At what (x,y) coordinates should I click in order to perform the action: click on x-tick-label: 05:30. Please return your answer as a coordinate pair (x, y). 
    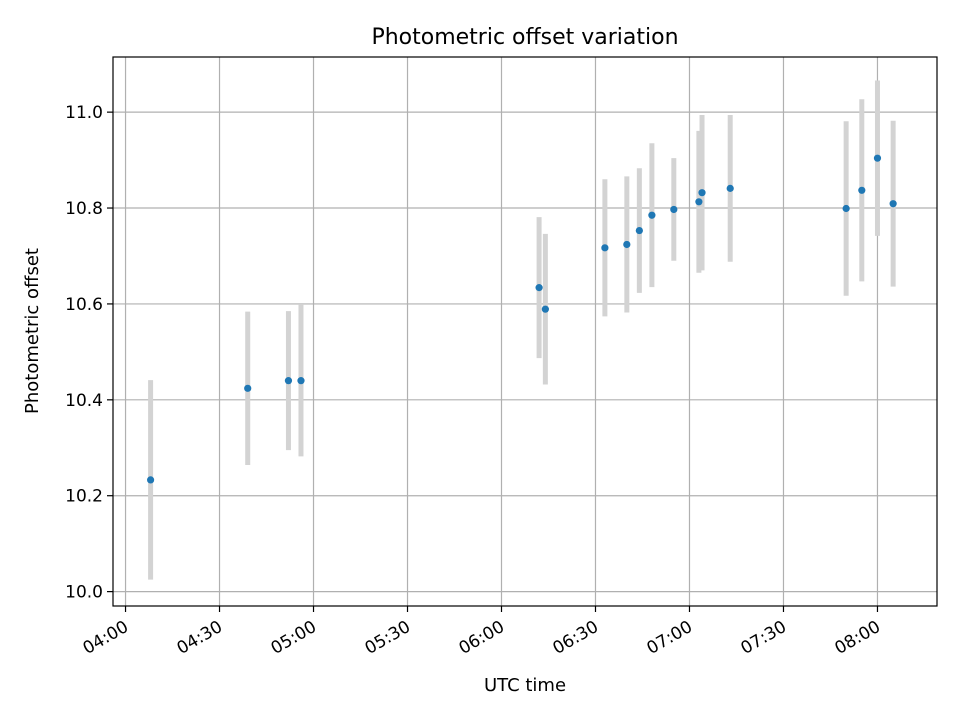
    Looking at the image, I should click on (388, 638).